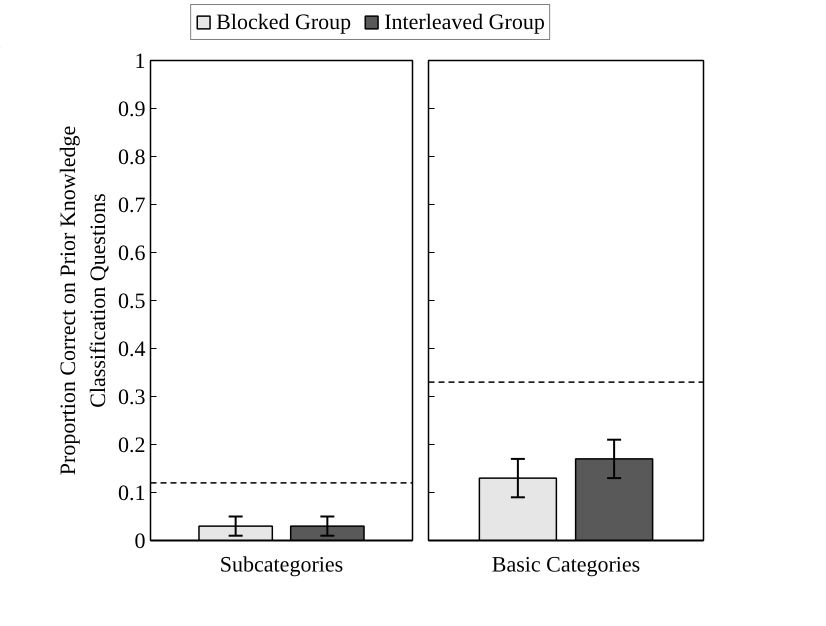 Image resolution: width=826 pixels, height=626 pixels. Describe the element at coordinates (140, 60) in the screenshot. I see `y-tick-label: 1` at that location.